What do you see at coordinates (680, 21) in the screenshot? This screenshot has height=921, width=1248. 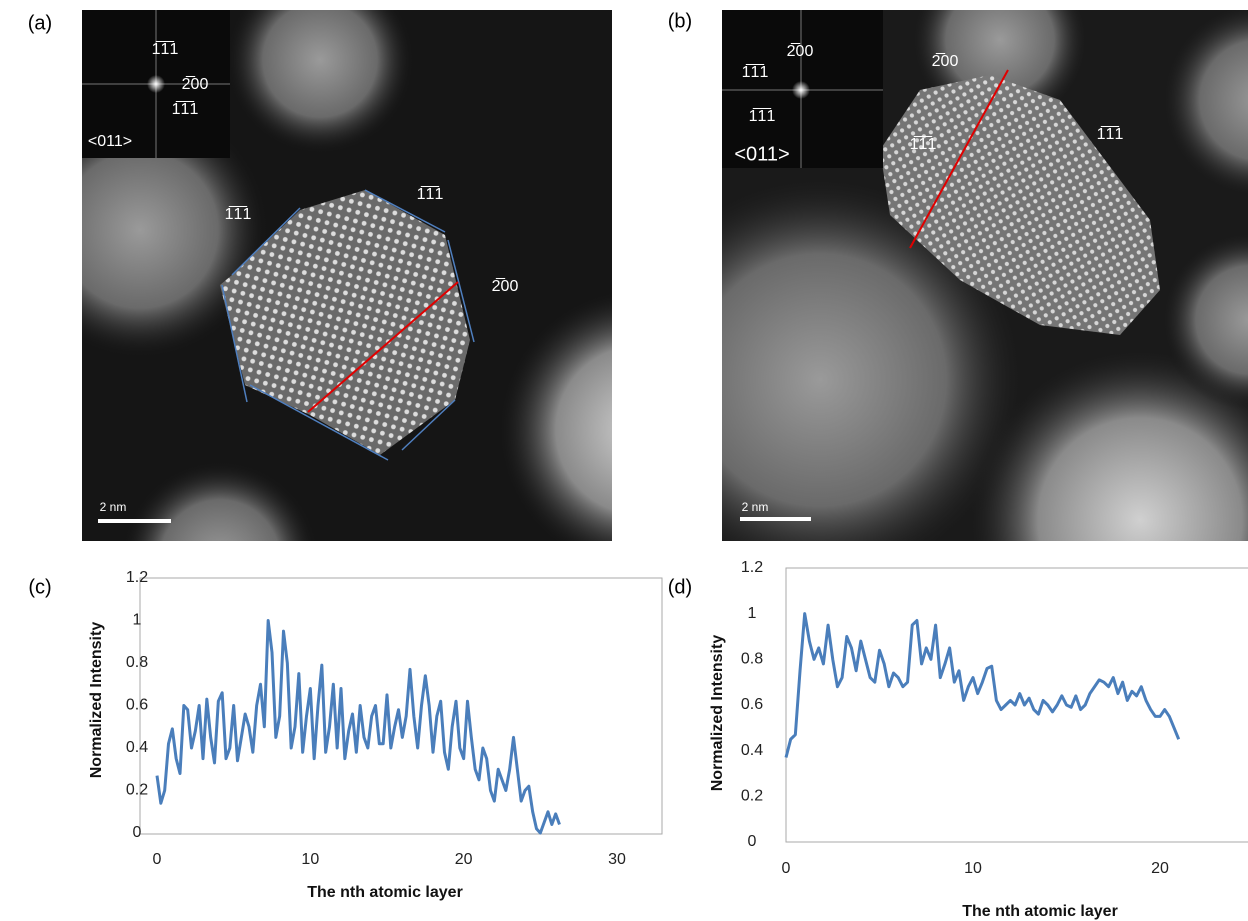 I see `panel-label: (b)` at bounding box center [680, 21].